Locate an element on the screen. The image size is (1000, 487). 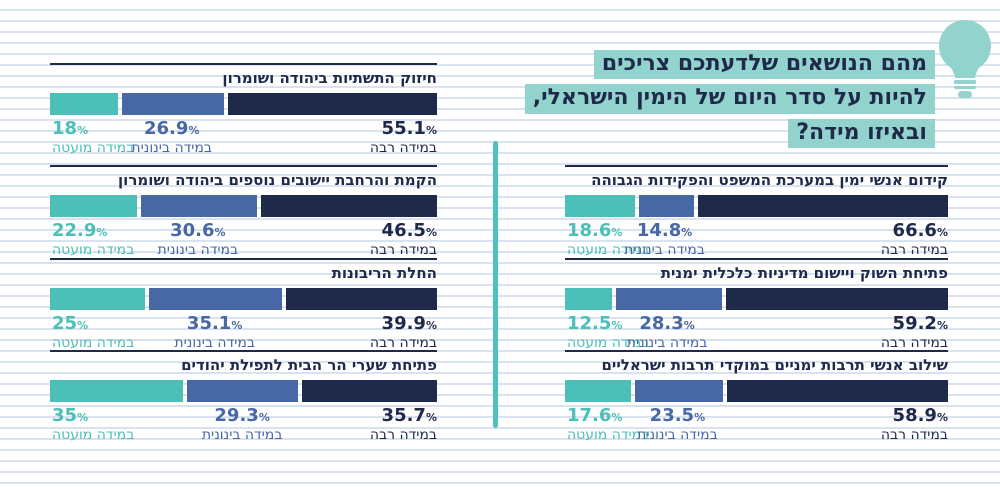
title-line-2-text: להיות על סדר היום של הימין הישראלי, is located at coordinates (729, 99).